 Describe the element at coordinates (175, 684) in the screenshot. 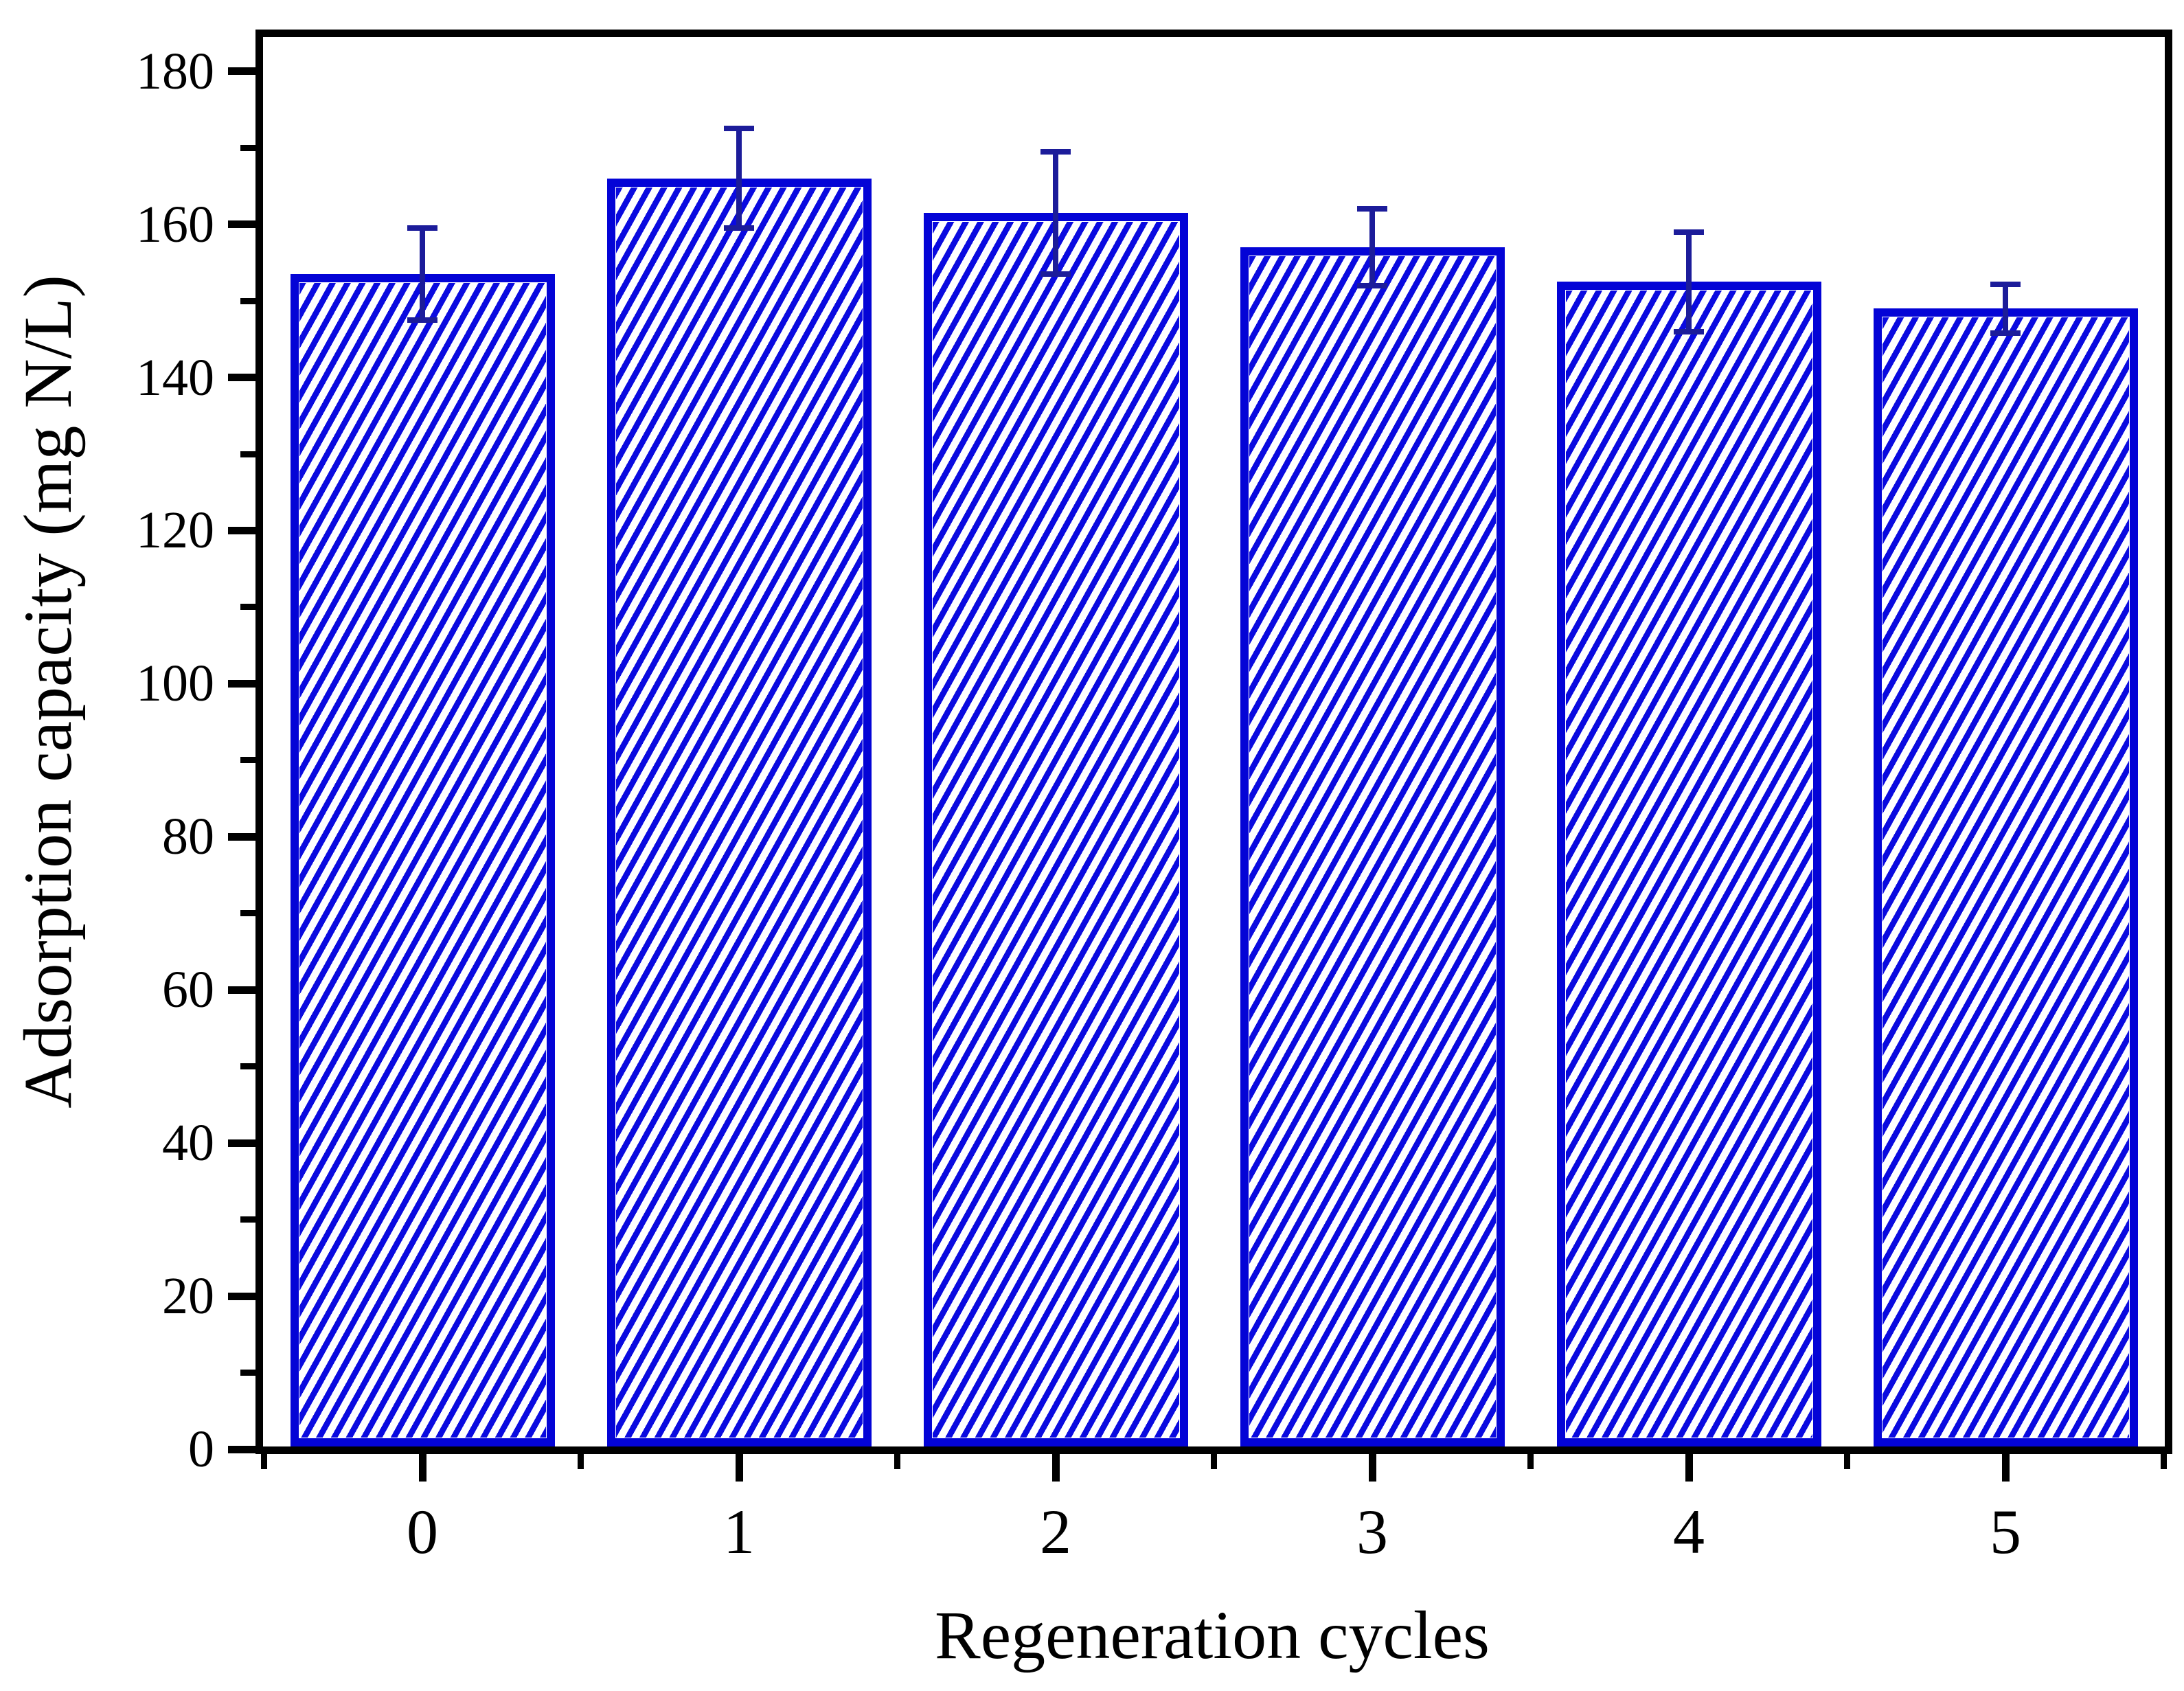

I see `y-tick-label: 100` at that location.